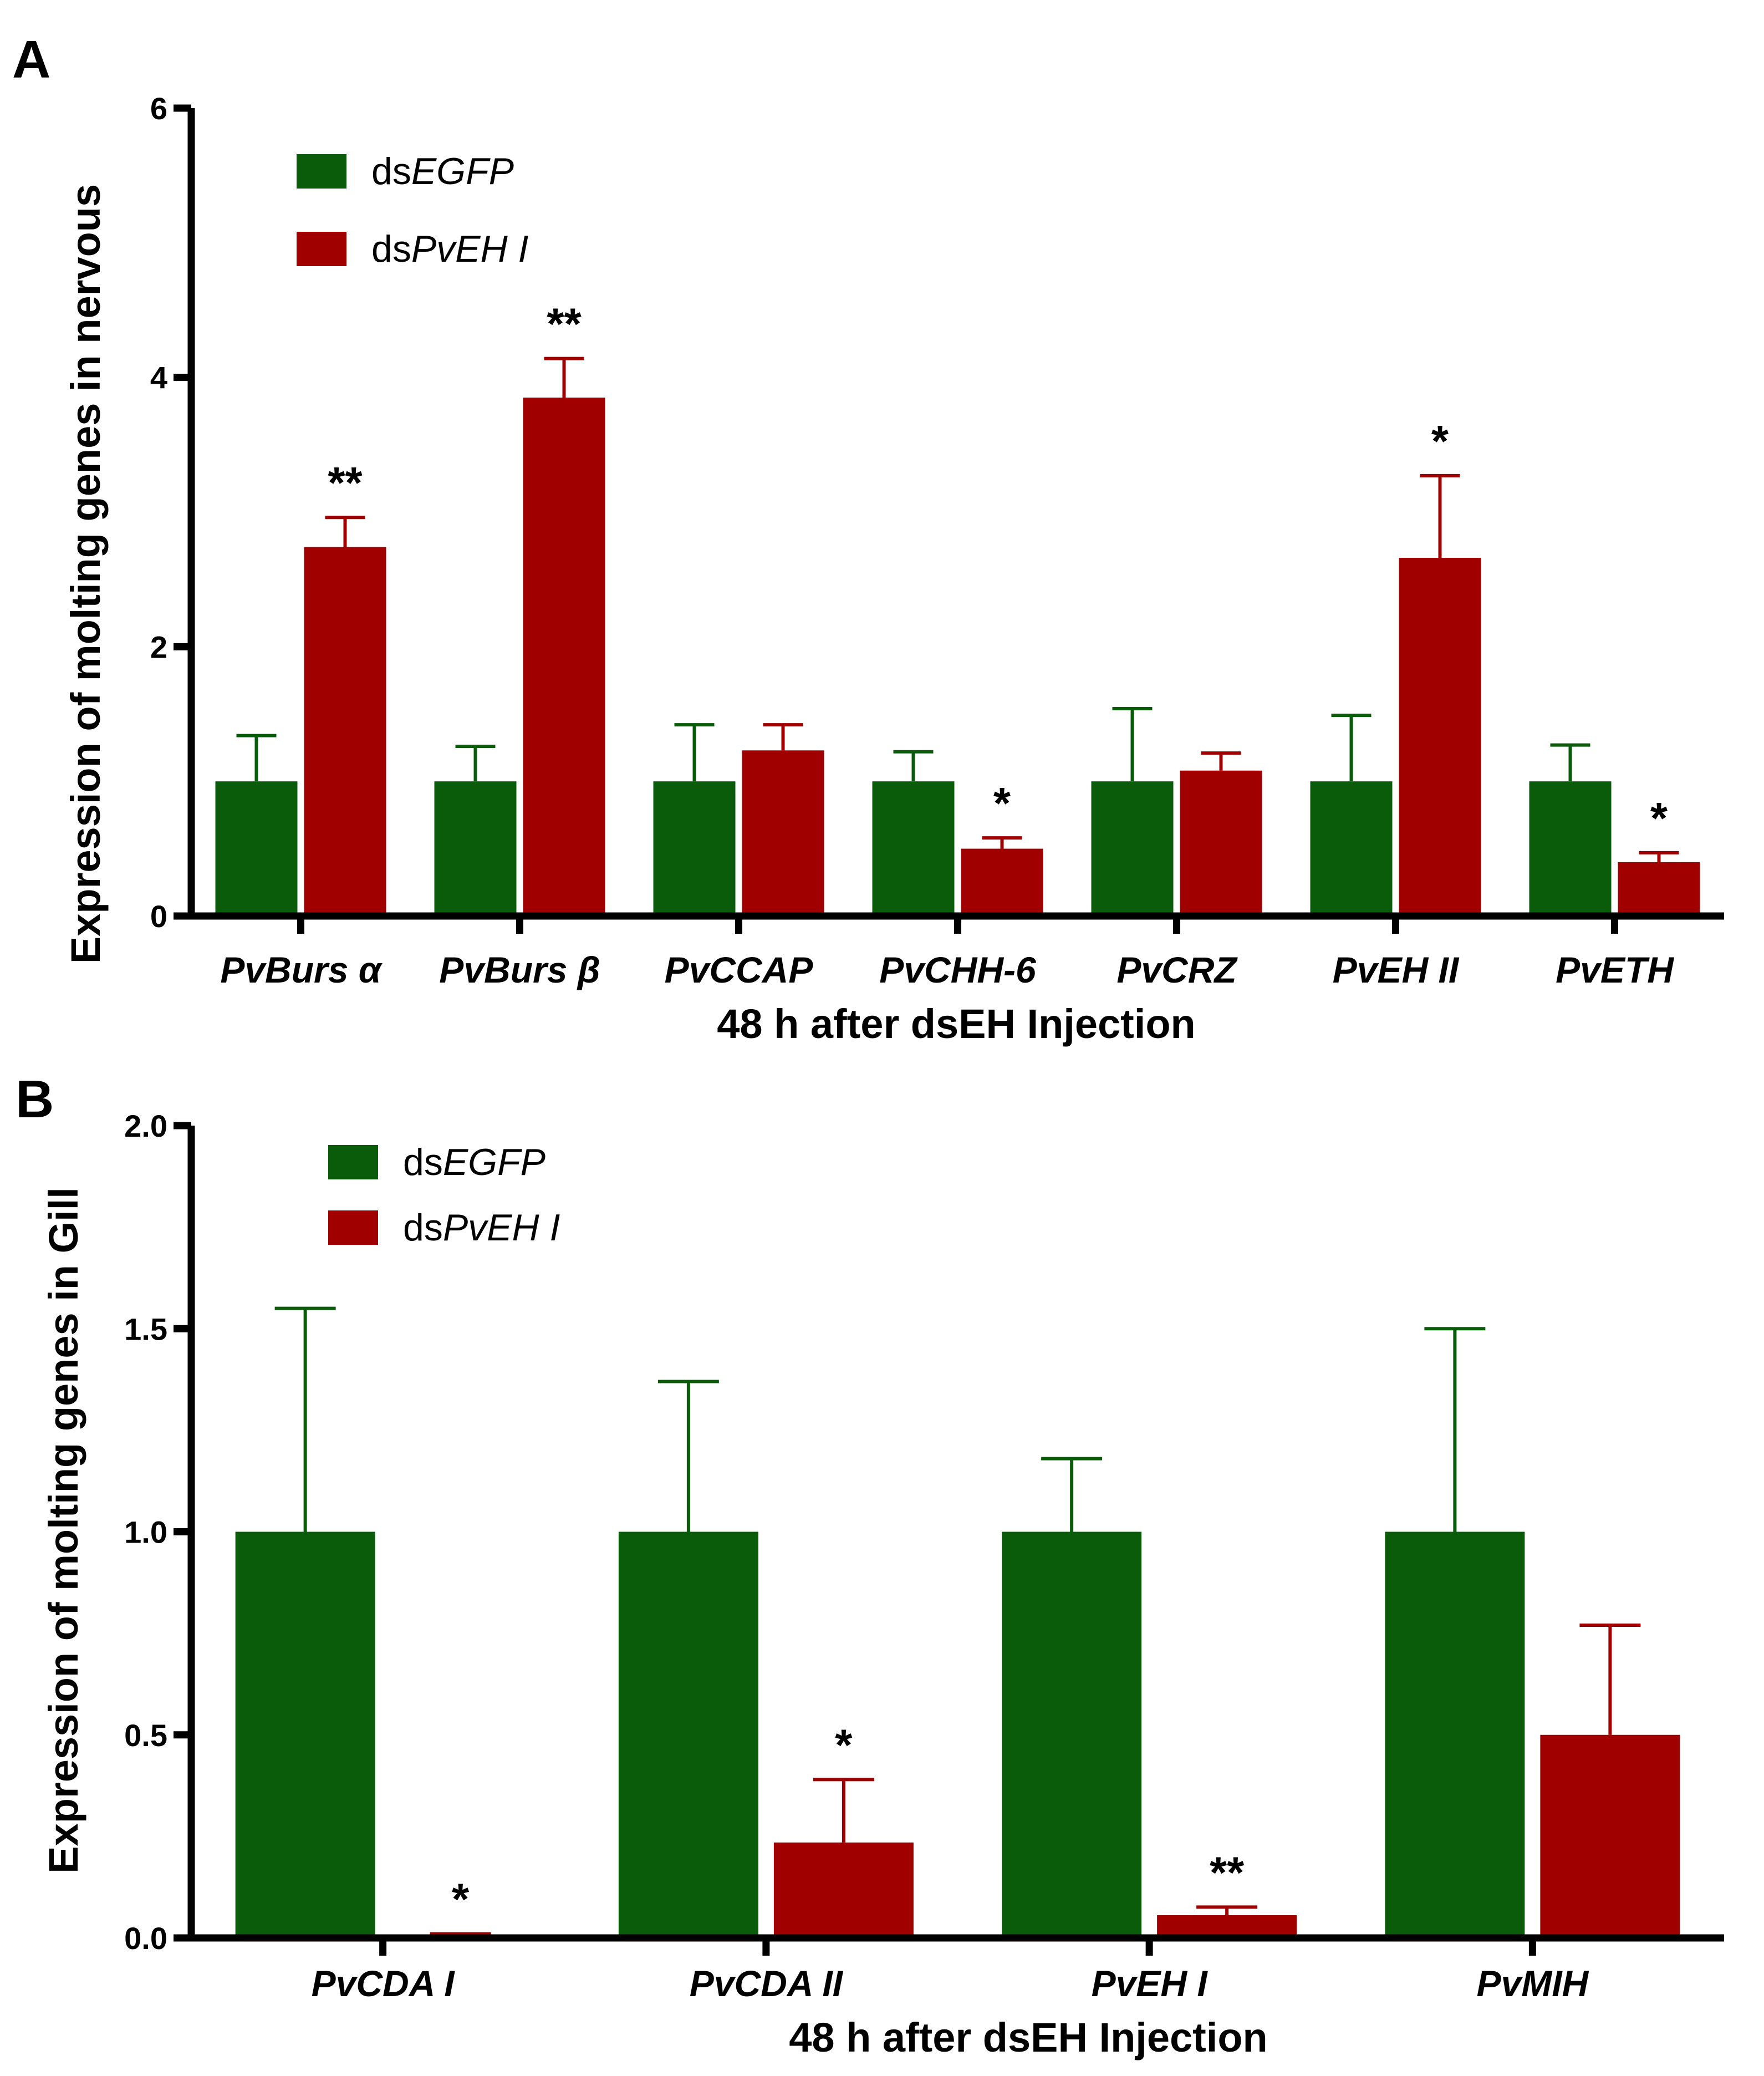 This screenshot has height=2076, width=1764. Describe the element at coordinates (450, 249) in the screenshot. I see `panel-a-legend-label-1: dsPvEH I` at that location.